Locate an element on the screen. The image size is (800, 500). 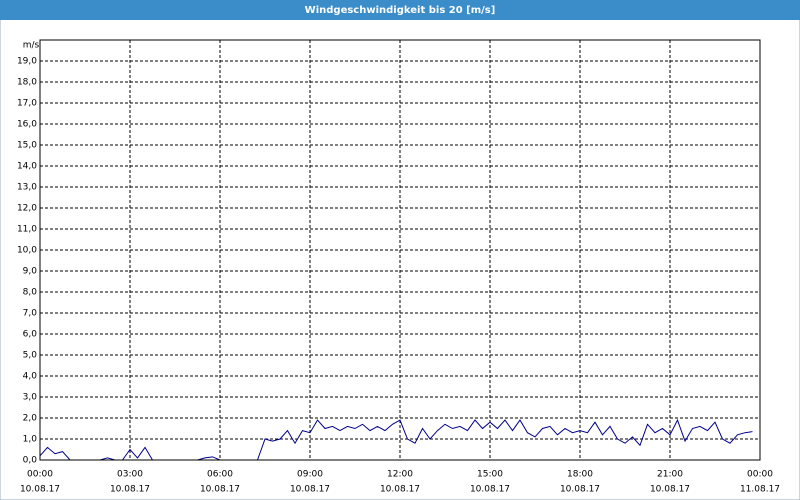
y-tick-label: 9,0 is located at coordinates (30, 272).